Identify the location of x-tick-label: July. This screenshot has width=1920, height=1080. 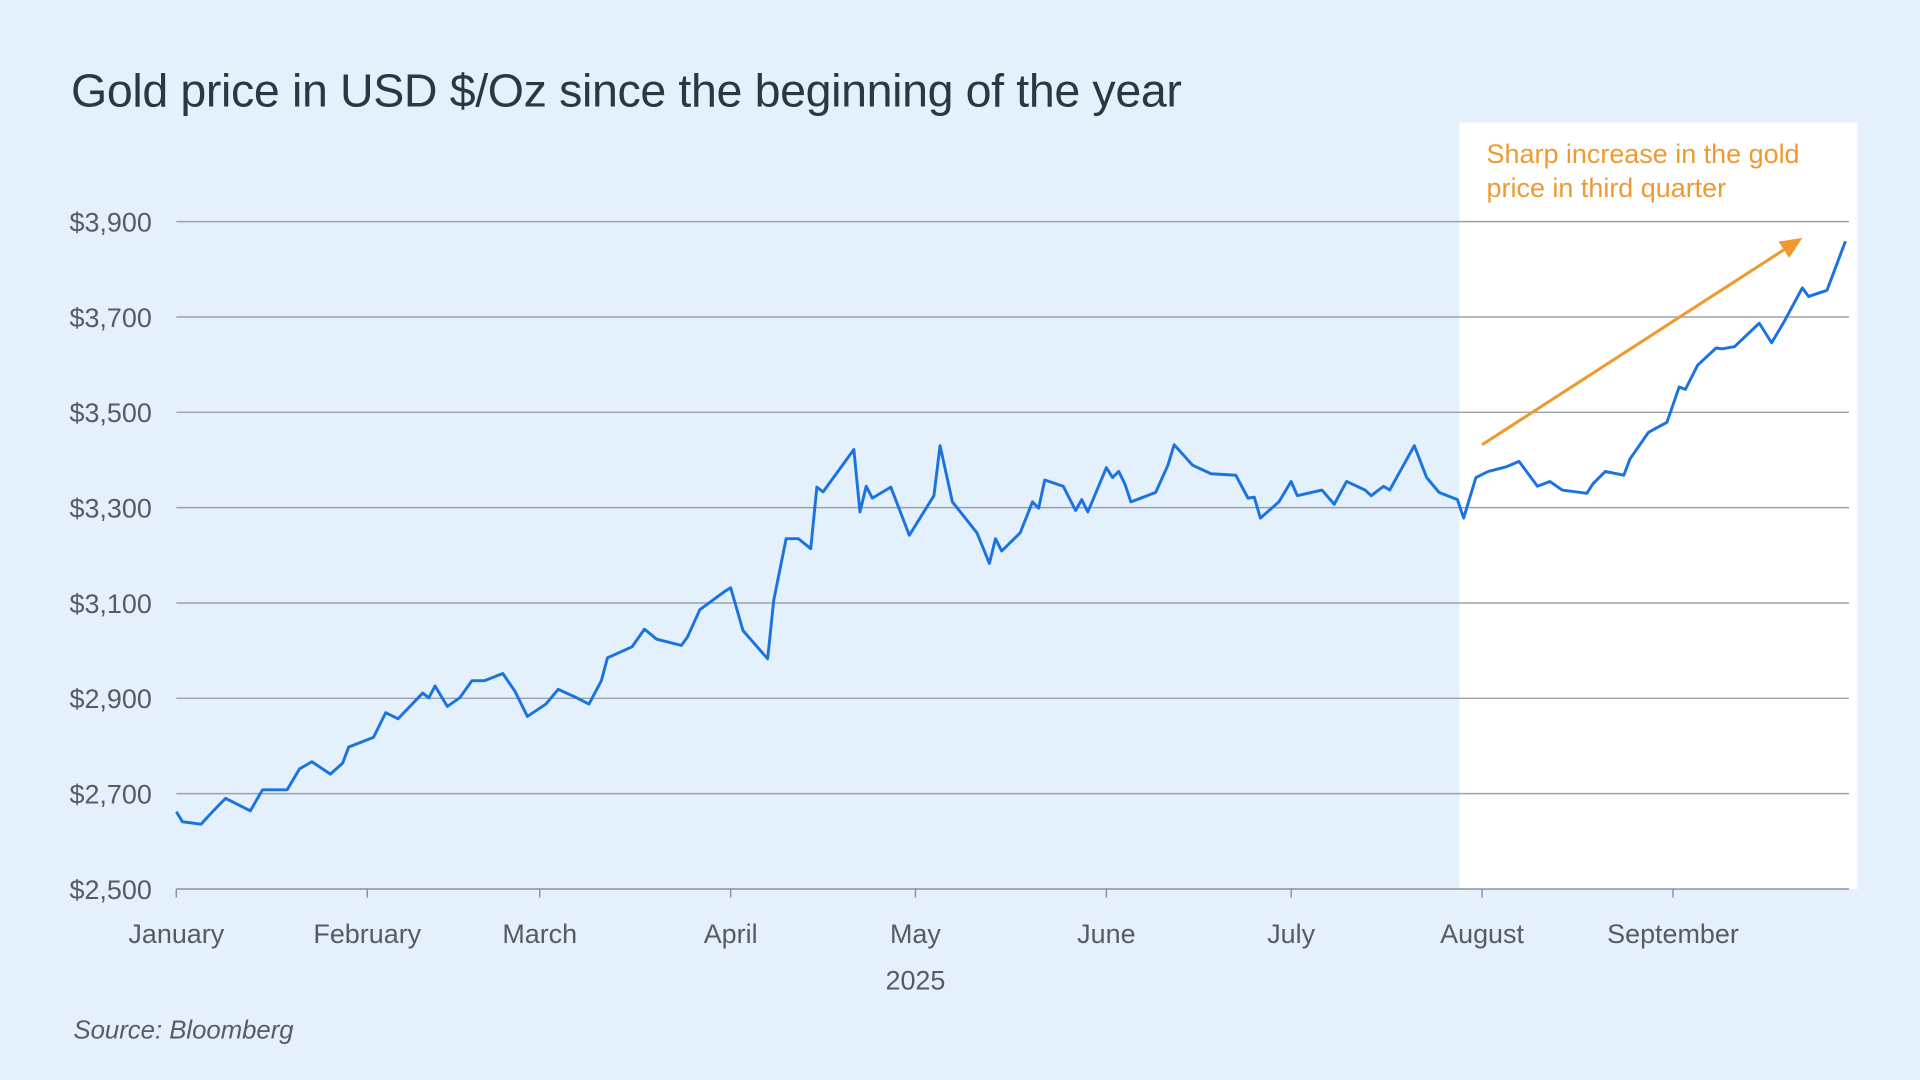
(1291, 934).